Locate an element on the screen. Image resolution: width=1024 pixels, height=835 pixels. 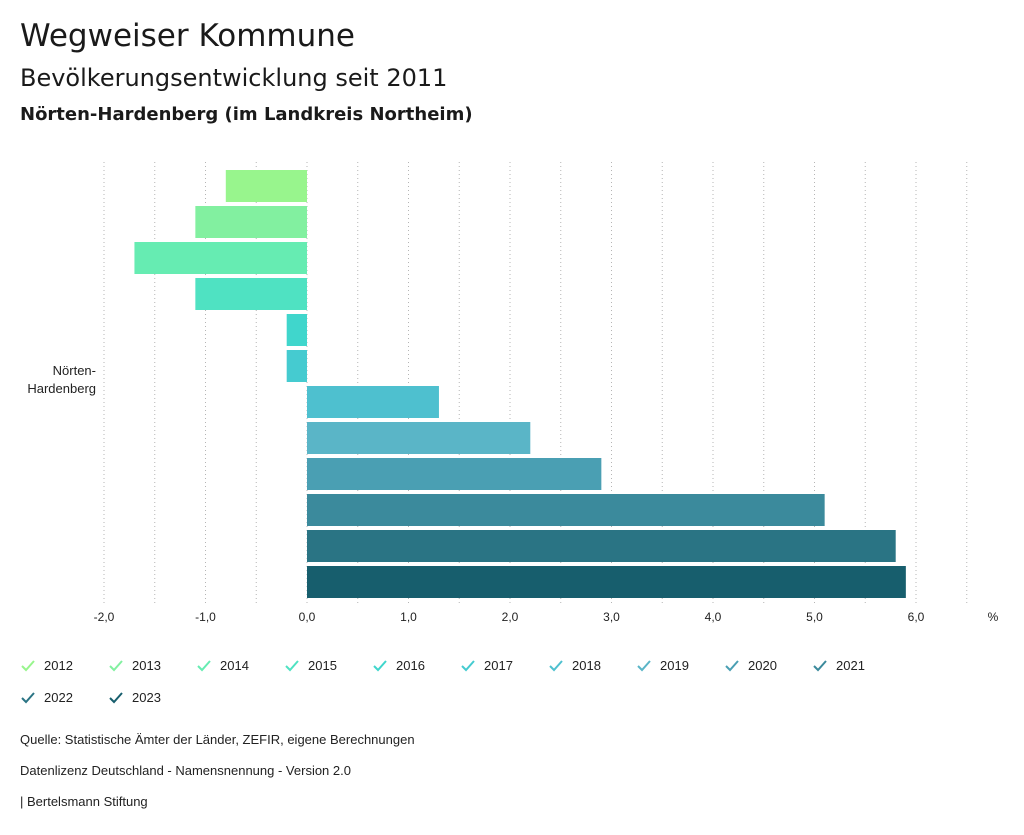
legend-item-2016: 2016 is located at coordinates (398, 665).